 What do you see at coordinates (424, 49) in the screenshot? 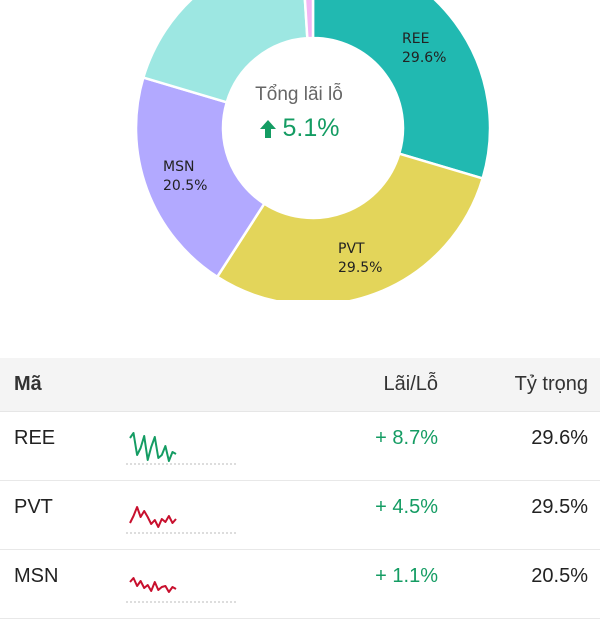
I see `slice-label-ree: REE 29.6%` at bounding box center [424, 49].